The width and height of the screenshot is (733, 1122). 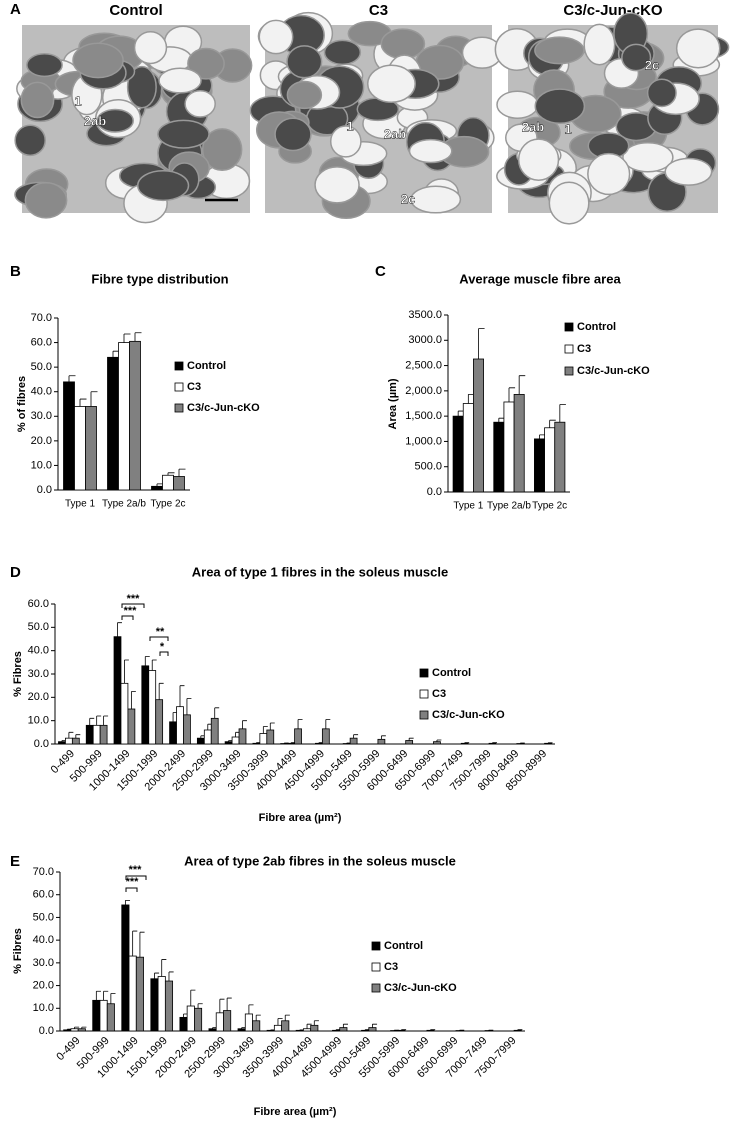 I want to click on y-tick-label: 2,000.0, so click(x=423, y=391).